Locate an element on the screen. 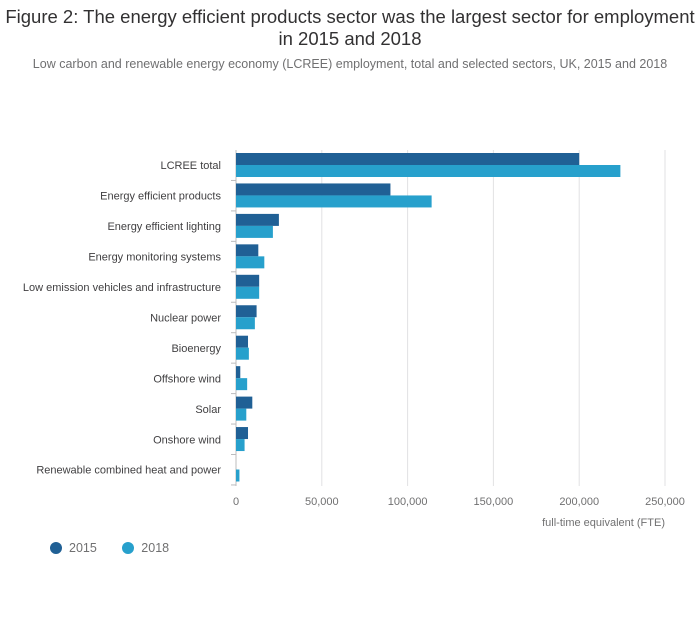  category-label: Energy monitoring systems is located at coordinates (154, 258).